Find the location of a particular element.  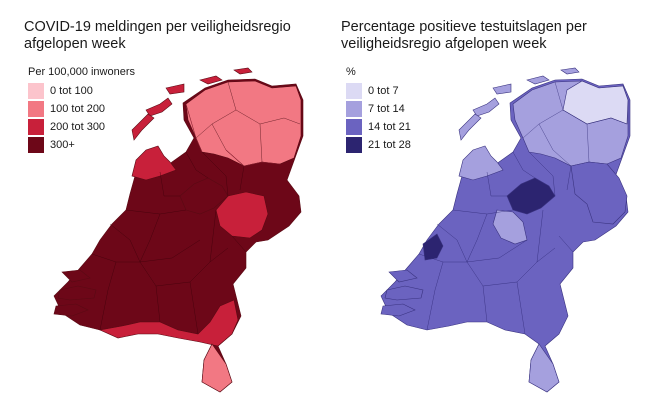

left-legend-item: 0 tot 100 is located at coordinates (81, 91).